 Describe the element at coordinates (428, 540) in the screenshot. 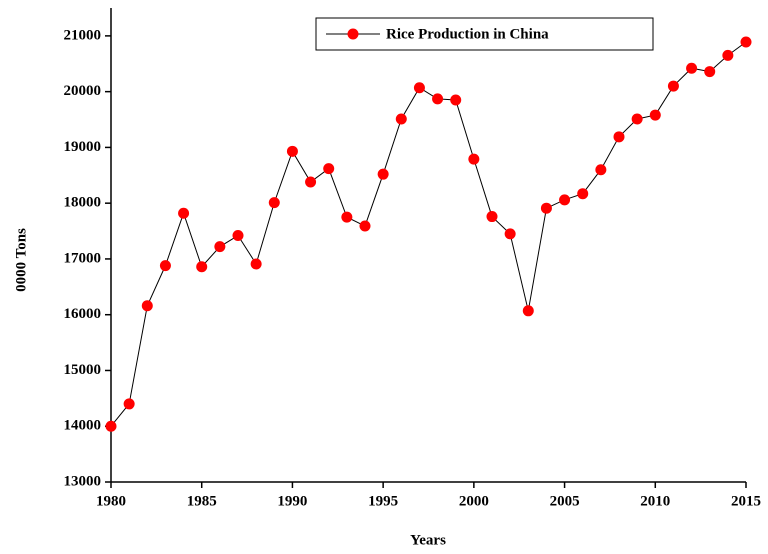

I see `x-axis-label: Years` at that location.